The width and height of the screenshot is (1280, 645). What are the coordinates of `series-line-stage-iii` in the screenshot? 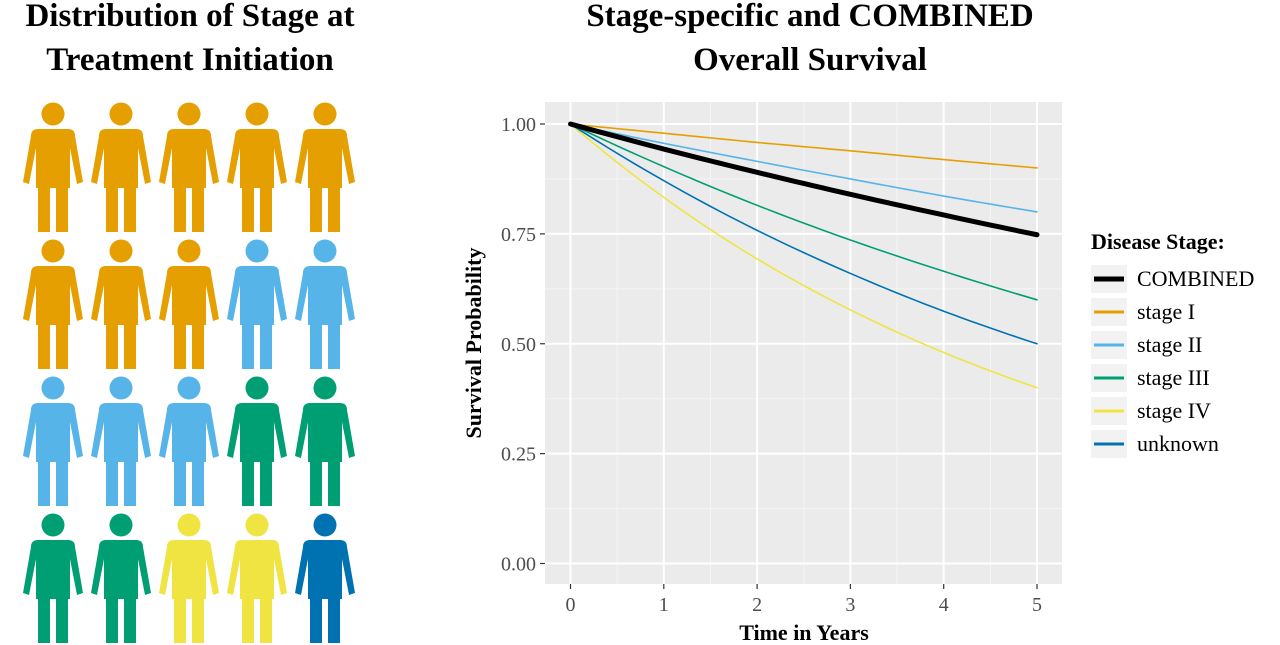 It's located at (803, 212).